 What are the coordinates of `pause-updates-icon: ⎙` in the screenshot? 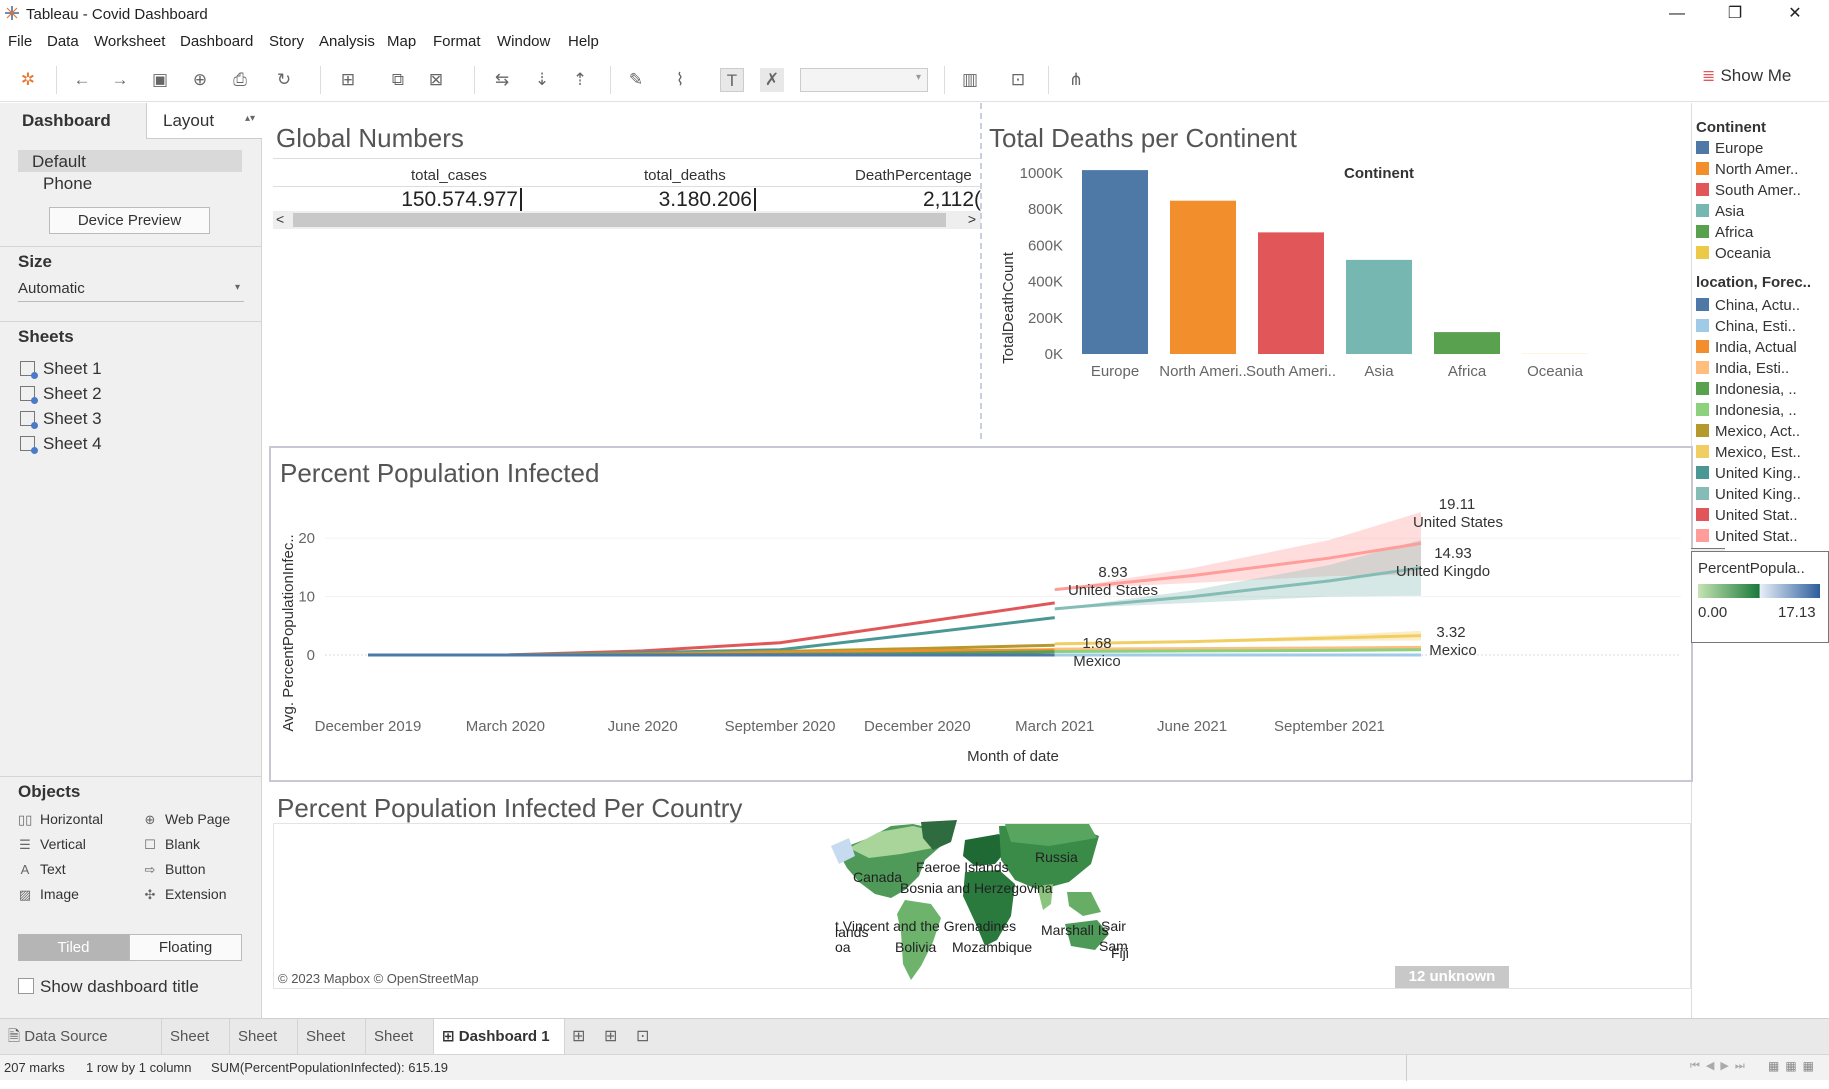 It's located at (240, 80).